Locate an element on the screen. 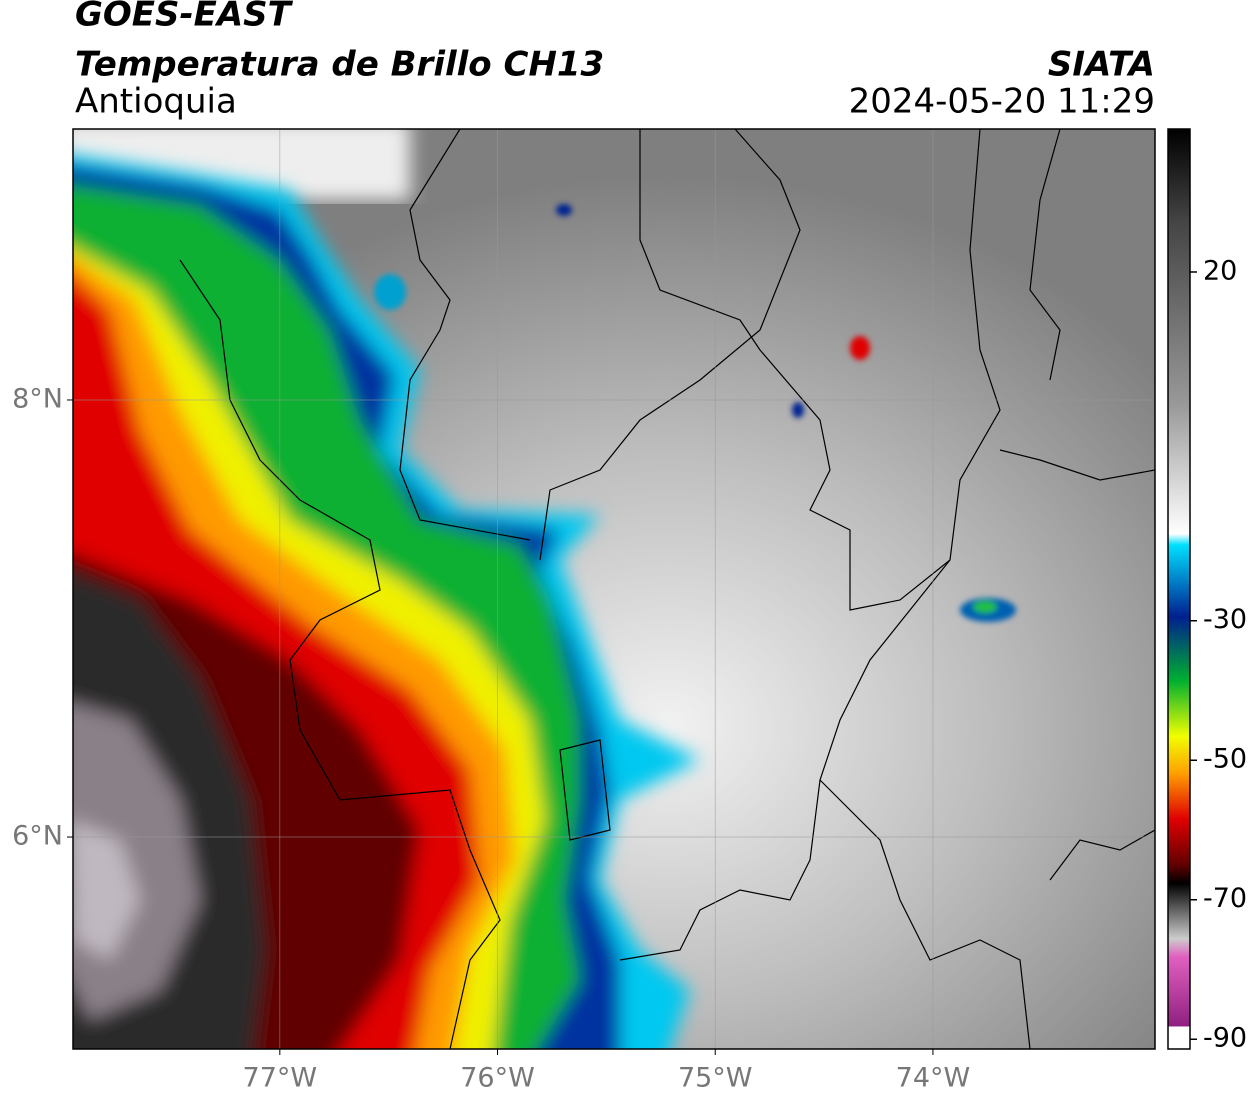  subtitle: Temperatura de Brillo CH13 is located at coordinates (339, 65).